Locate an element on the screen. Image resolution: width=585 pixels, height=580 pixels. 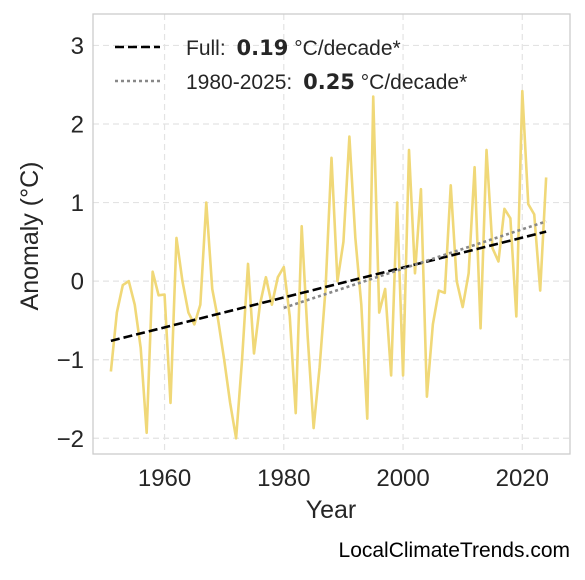
x-tick-label: 1960 is located at coordinates (164, 478).